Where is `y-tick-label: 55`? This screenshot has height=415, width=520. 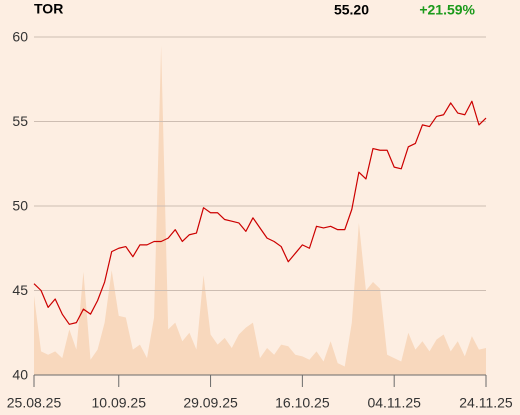
y-tick-label: 55 is located at coordinates (20, 121).